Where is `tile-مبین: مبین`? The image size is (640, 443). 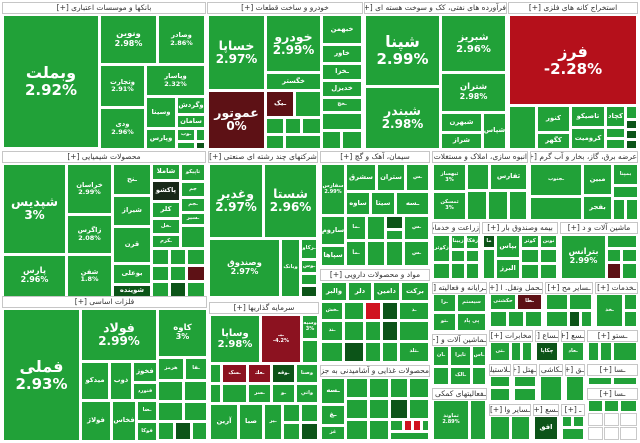
tile-مبین: مبین is located at coordinates (597, 179).